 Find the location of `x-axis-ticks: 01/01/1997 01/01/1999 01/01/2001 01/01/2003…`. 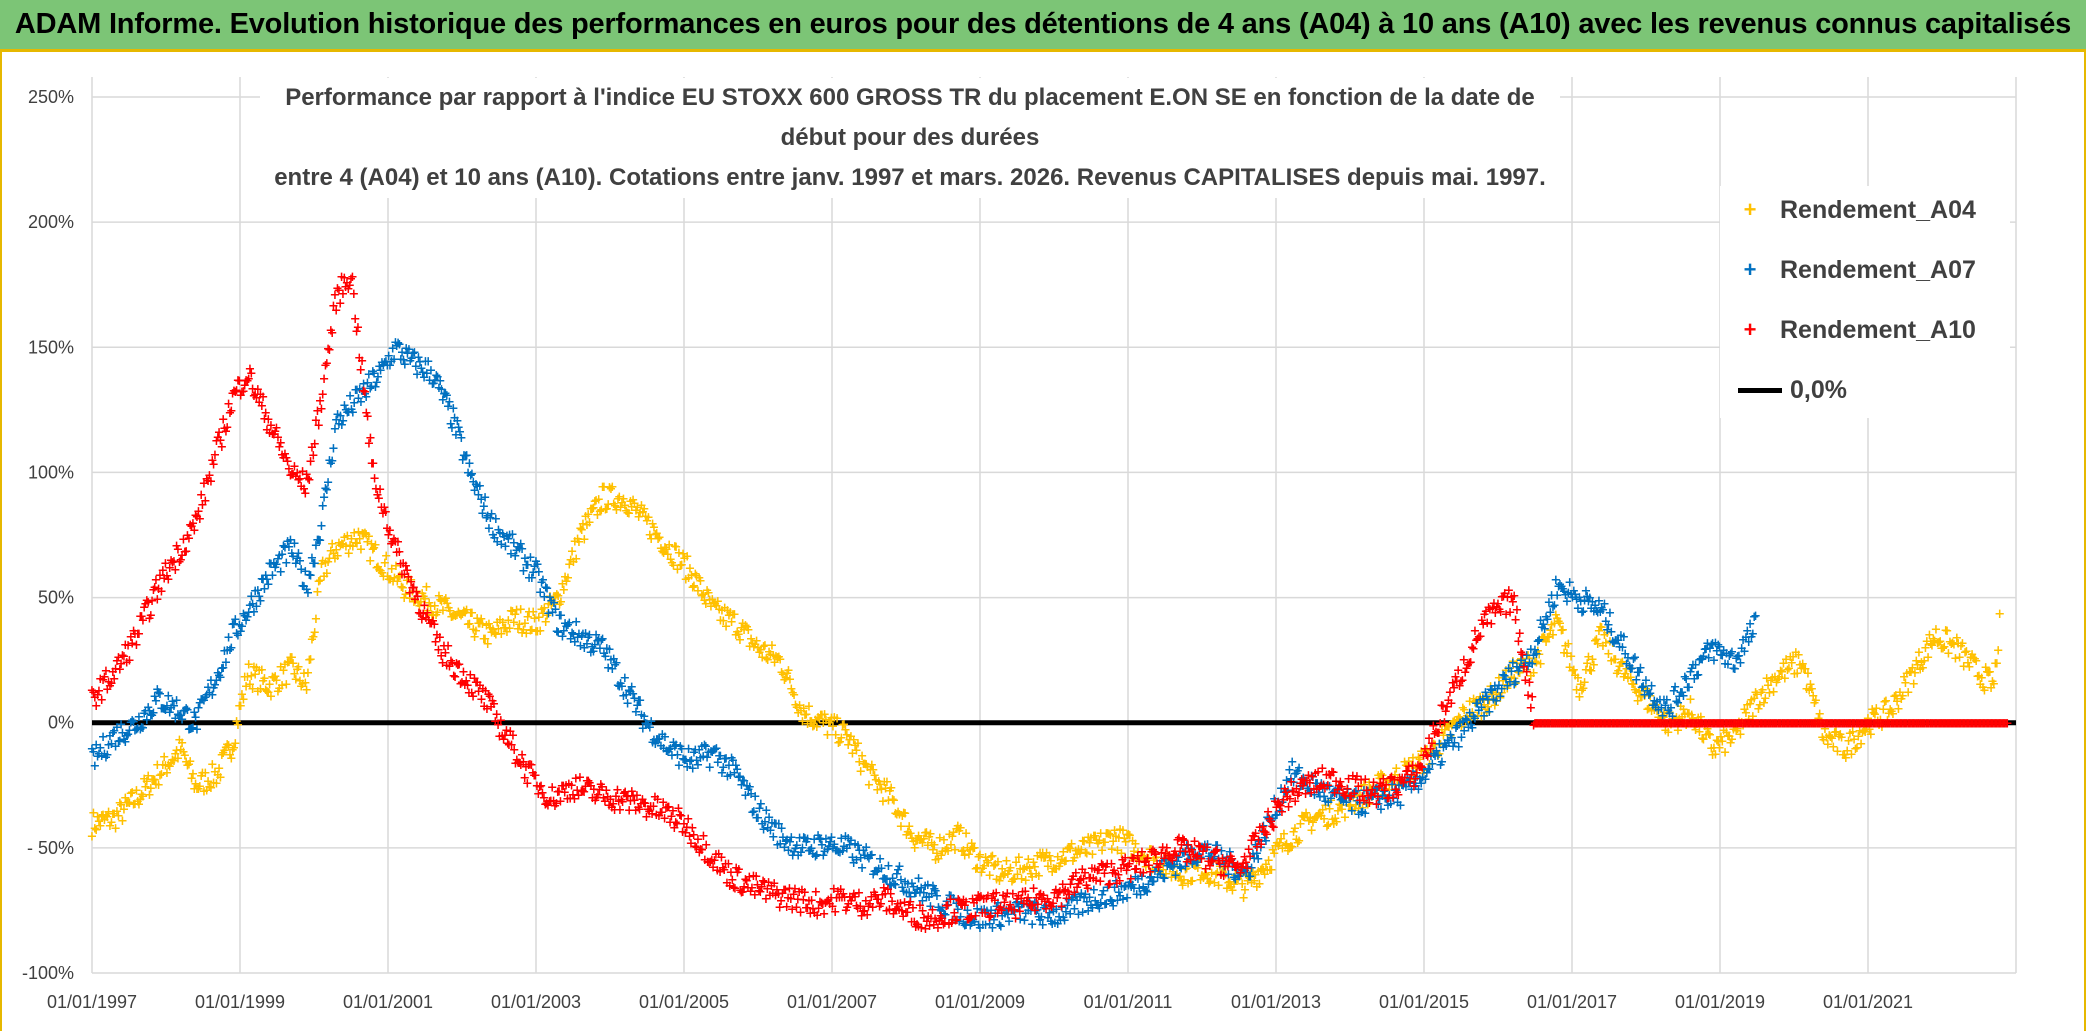

x-axis-ticks: 01/01/1997 01/01/1999 01/01/2001 01/01/2003… is located at coordinates (980, 1002).